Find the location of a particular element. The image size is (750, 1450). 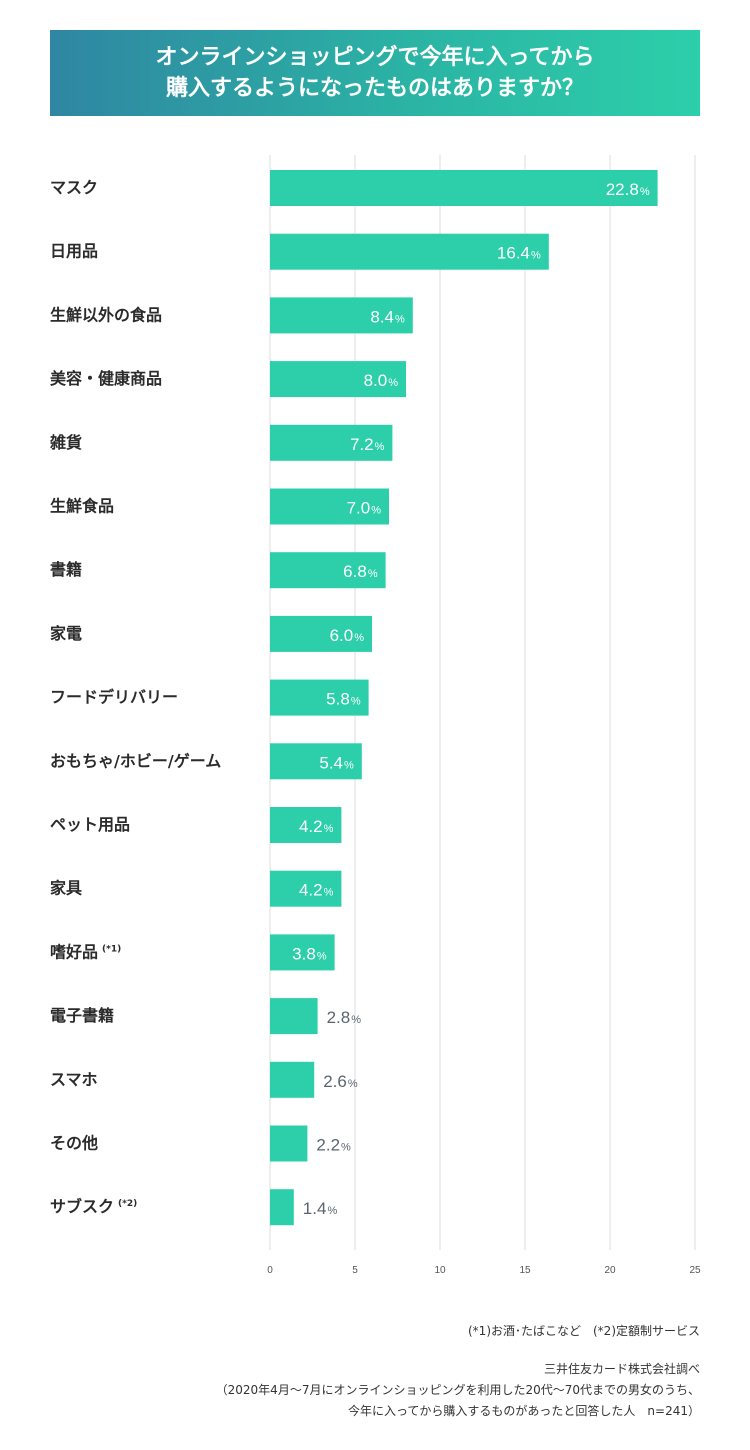

category-label-text: スマホ is located at coordinates (74, 1079).